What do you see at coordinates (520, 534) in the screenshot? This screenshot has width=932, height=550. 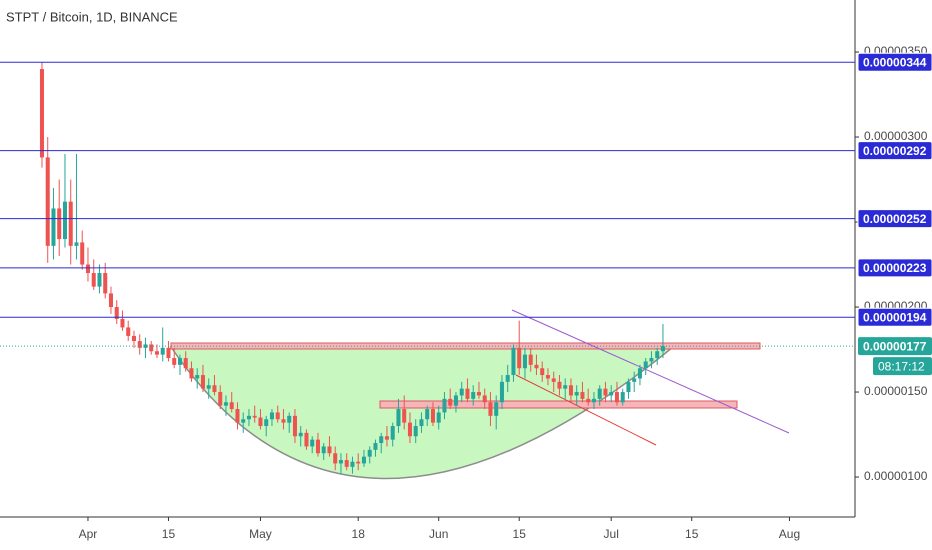 I see `x-tick-label: 15` at bounding box center [520, 534].